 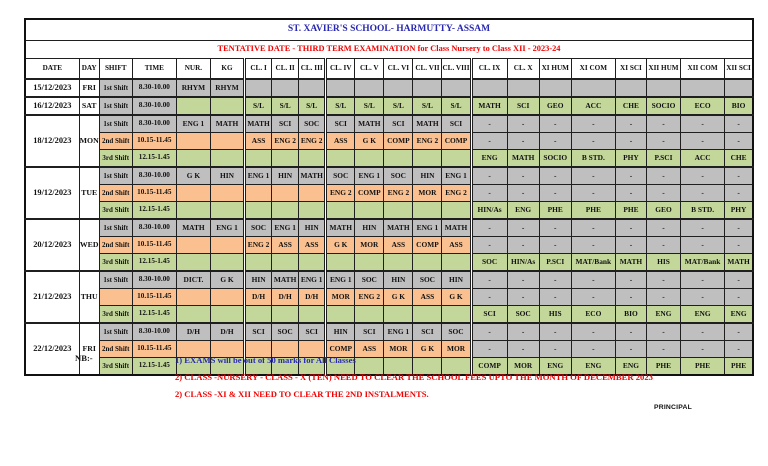 I want to click on subject-cell: CHE, so click(x=630, y=106).